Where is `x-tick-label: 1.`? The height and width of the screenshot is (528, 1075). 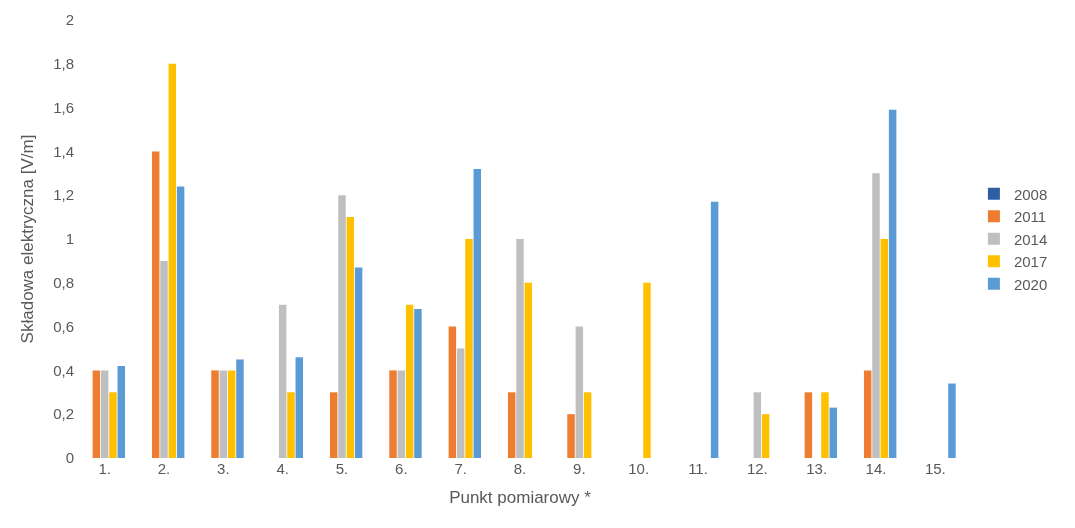
x-tick-label: 1. is located at coordinates (104, 468).